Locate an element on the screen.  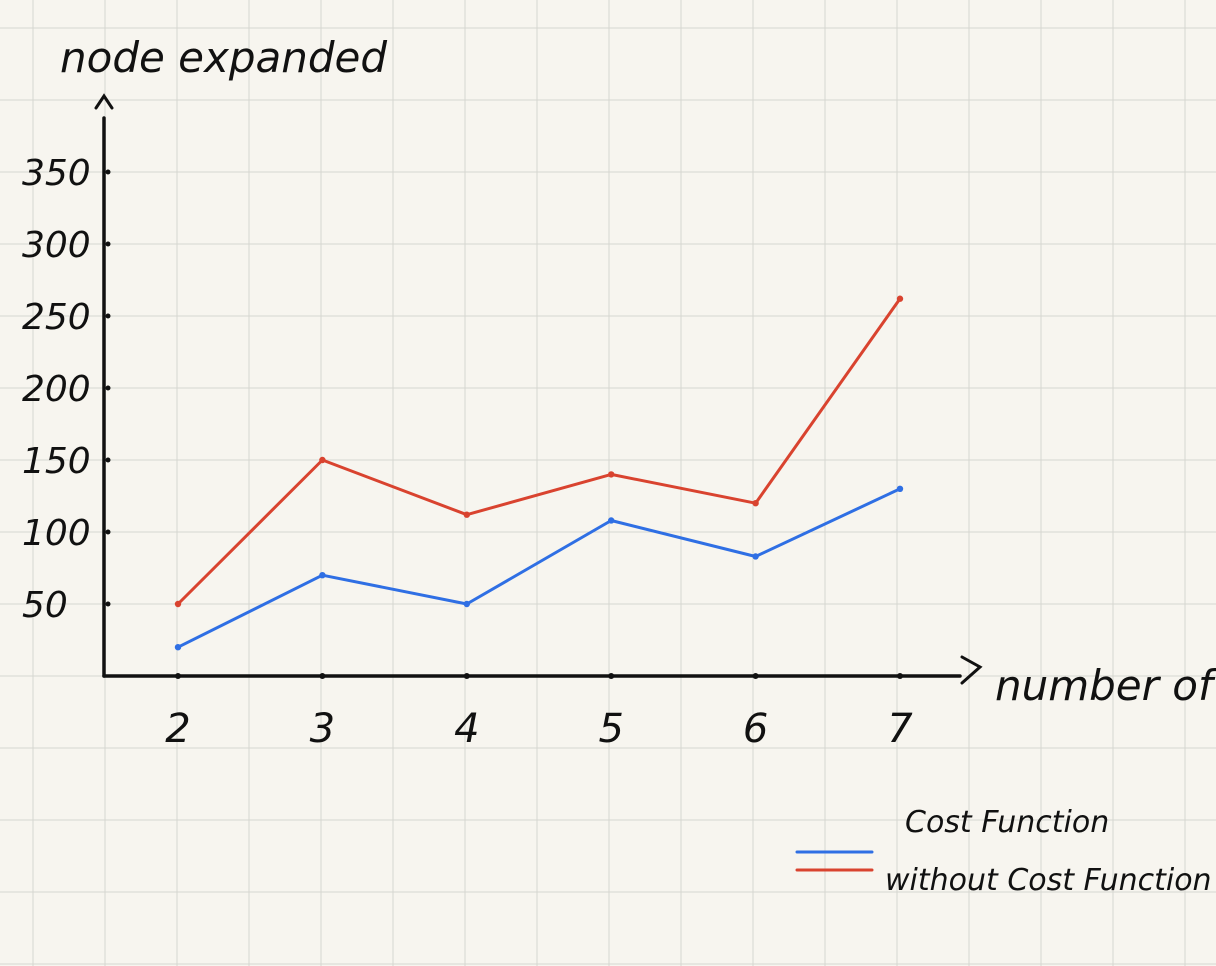
legend-label: Cost Function is located at coordinates (1007, 822).